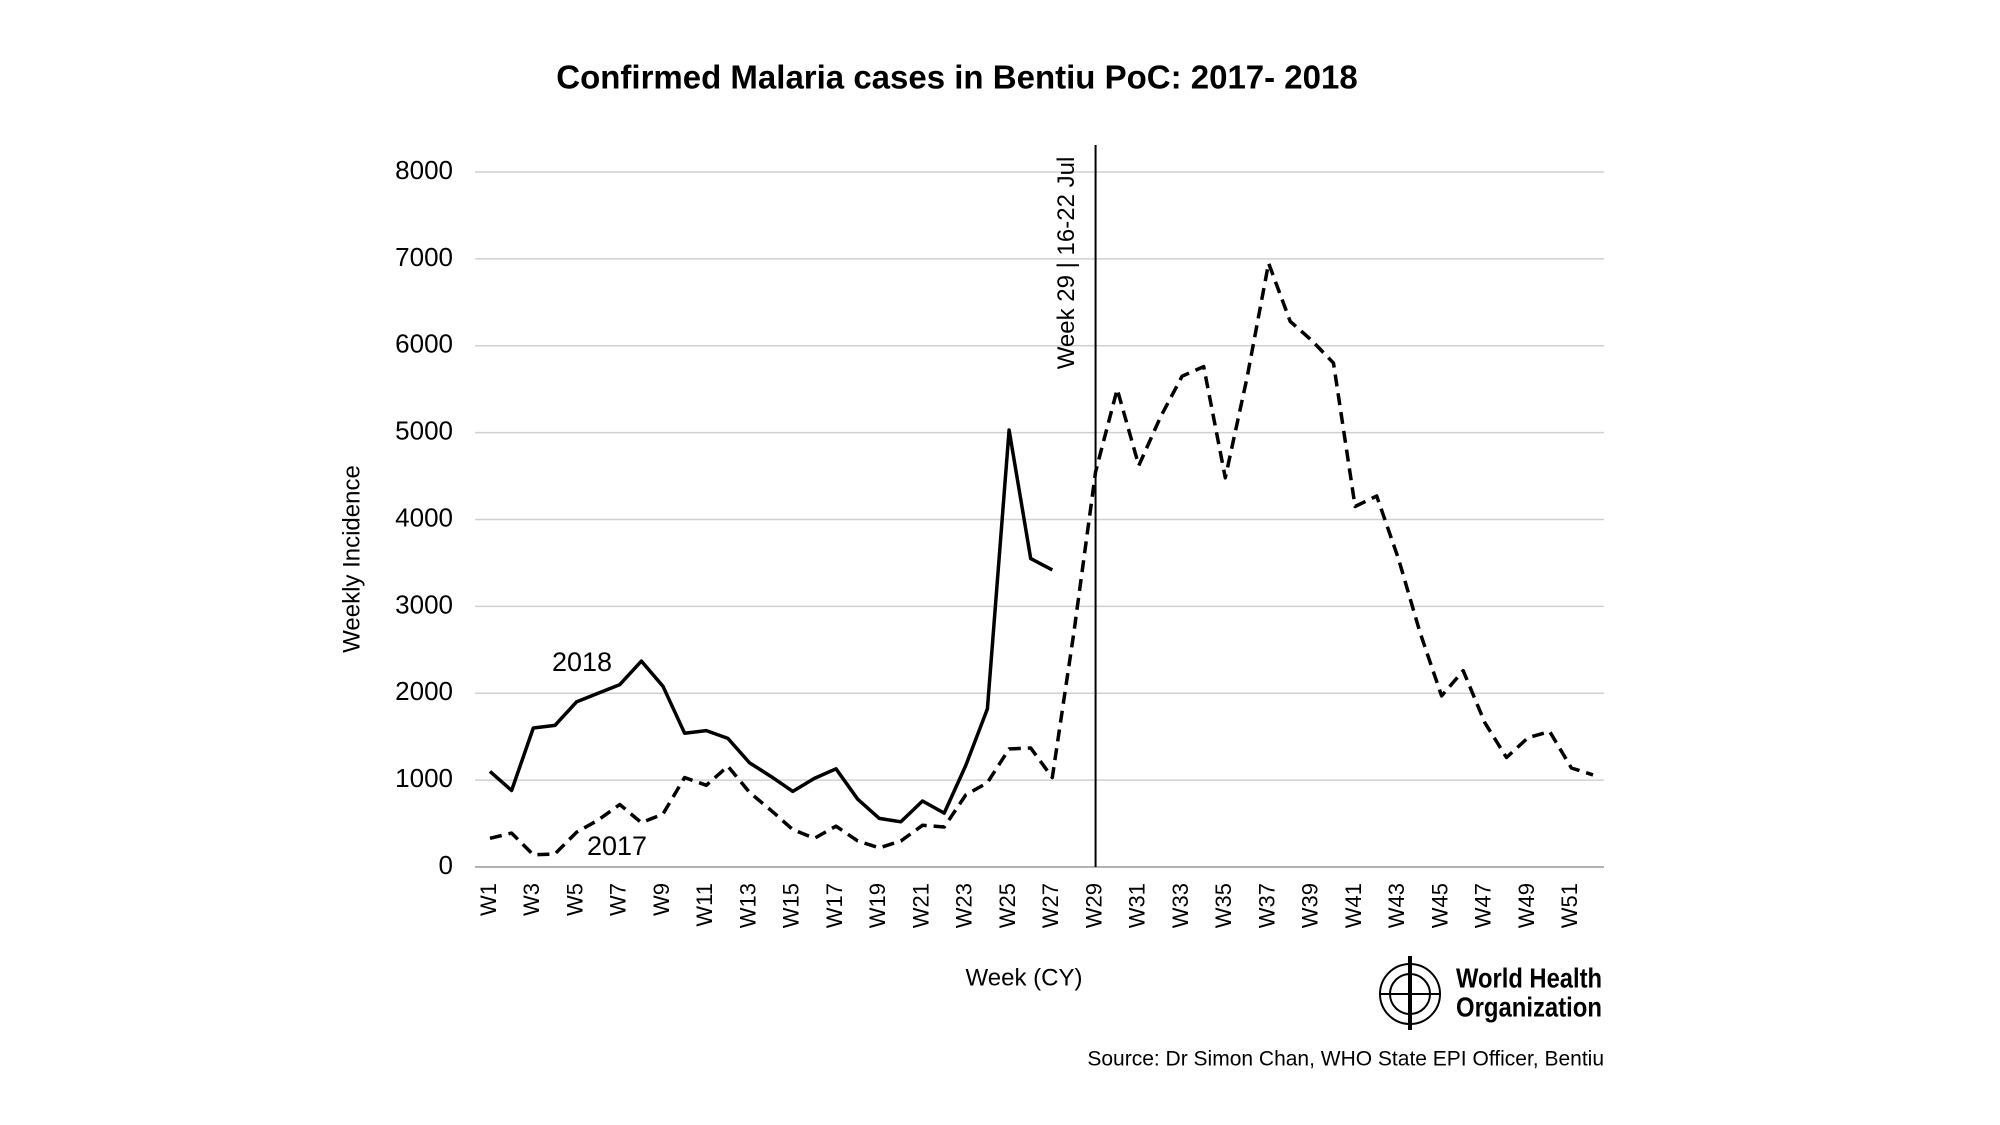  What do you see at coordinates (1529, 1006) in the screenshot?
I see `logo-text: Organization` at bounding box center [1529, 1006].